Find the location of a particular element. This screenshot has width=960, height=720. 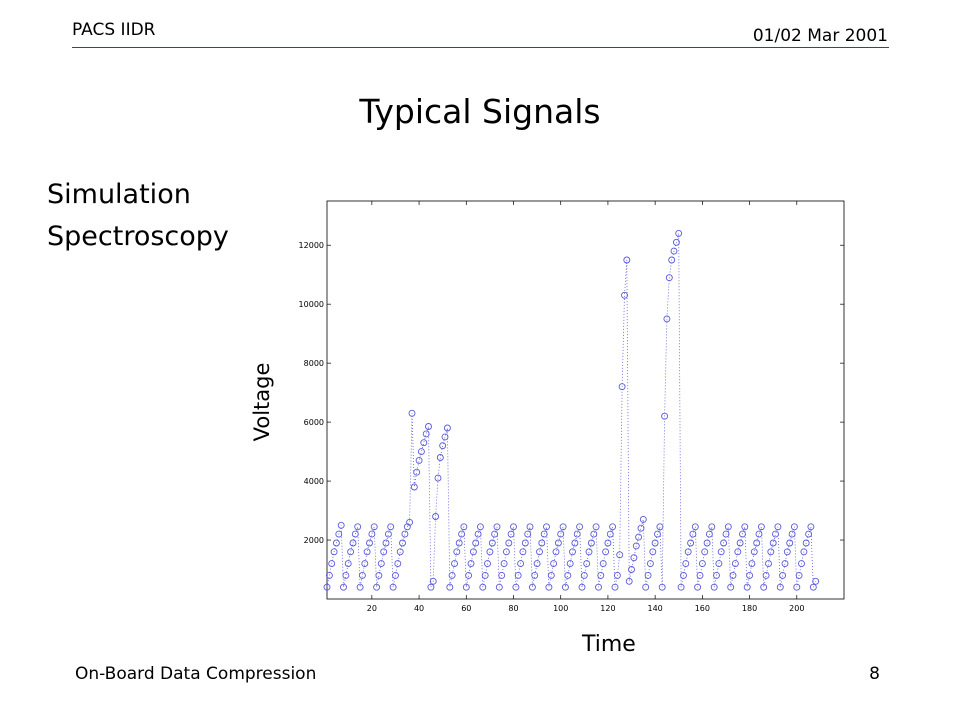

x-tick-label: 180 is located at coordinates (749, 608).